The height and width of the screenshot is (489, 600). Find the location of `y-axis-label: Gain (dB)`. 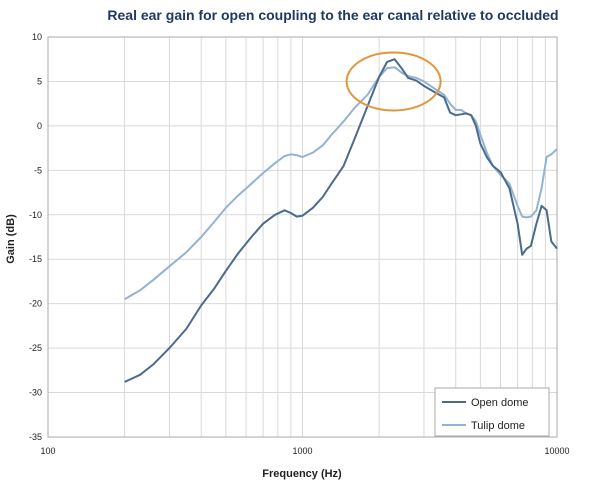

y-axis-label: Gain (dB) is located at coordinates (11, 239).